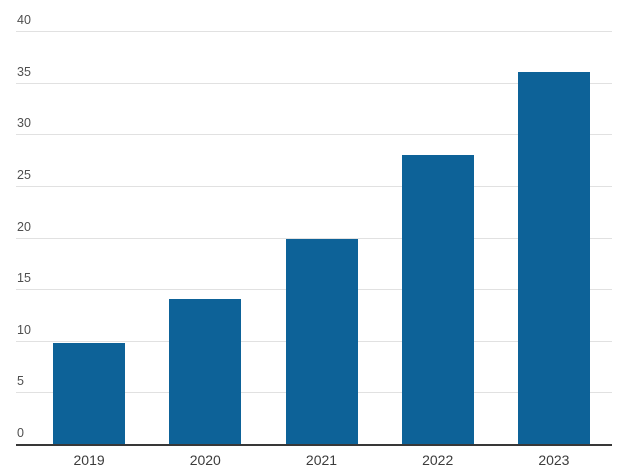  Describe the element at coordinates (24, 20) in the screenshot. I see `y-tick-label-40: 40` at that location.